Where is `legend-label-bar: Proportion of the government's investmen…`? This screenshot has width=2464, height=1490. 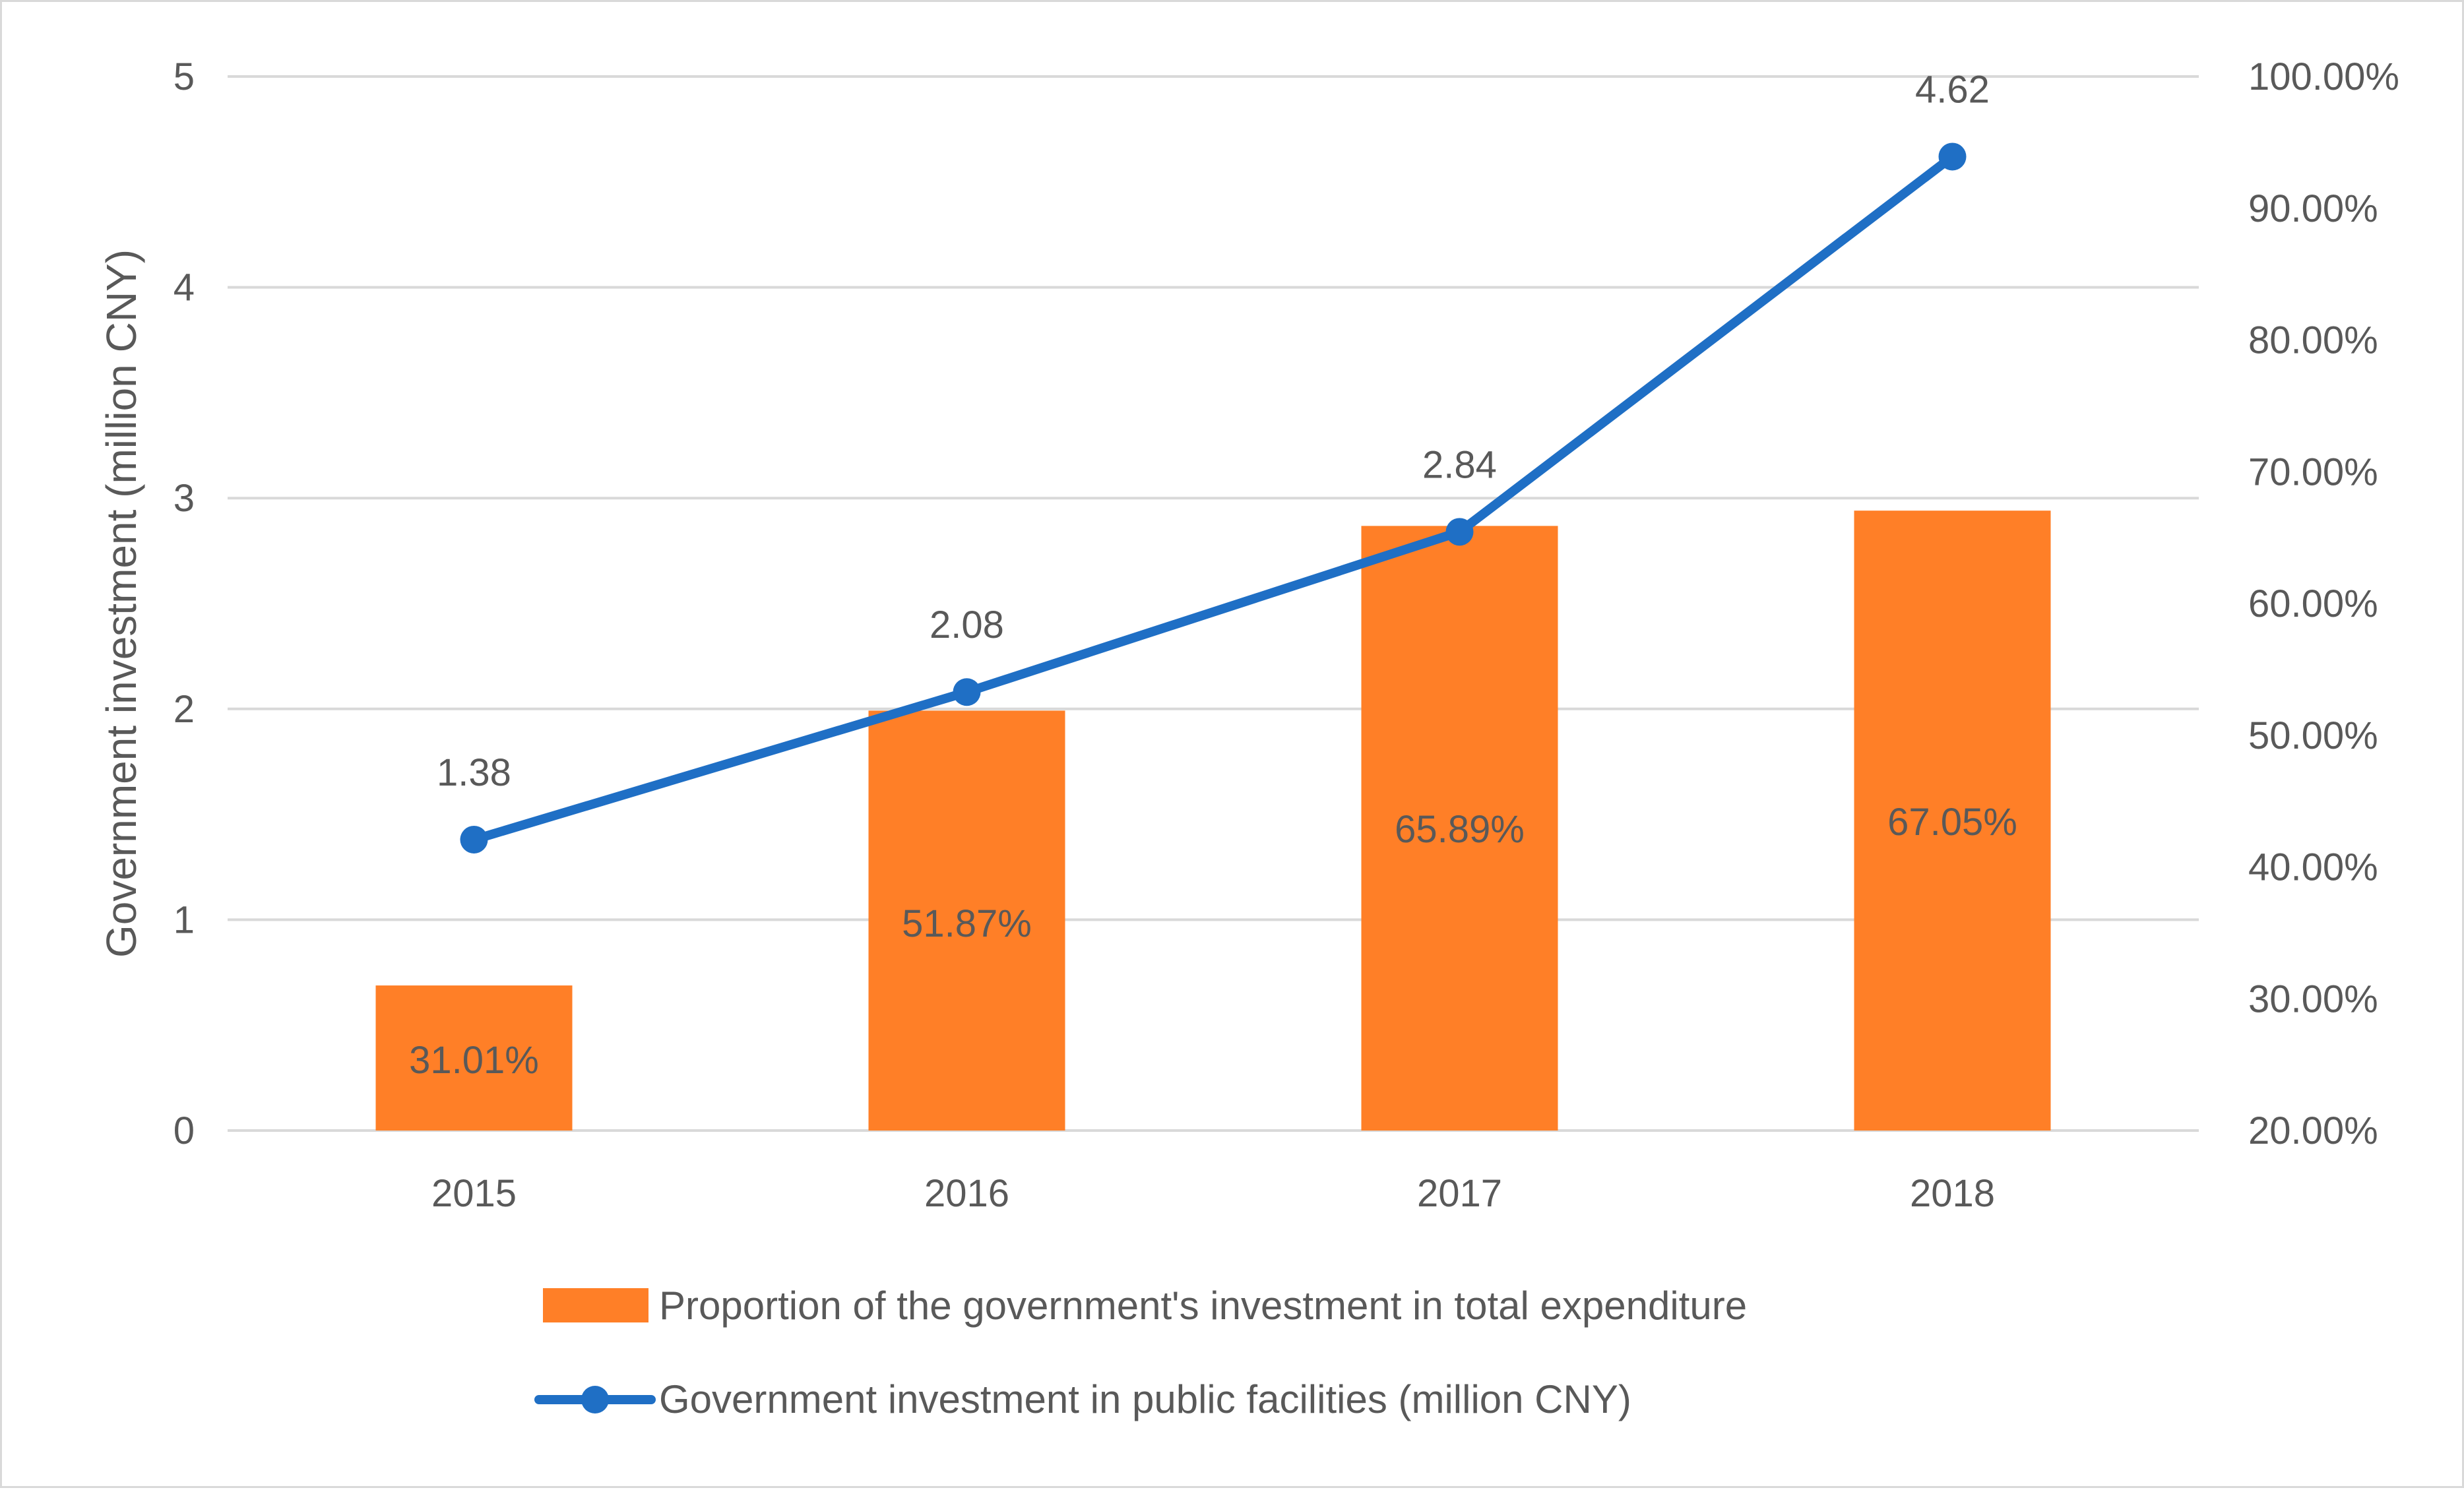
legend-label-bar: Proportion of the government's investmen… is located at coordinates (1203, 1306).